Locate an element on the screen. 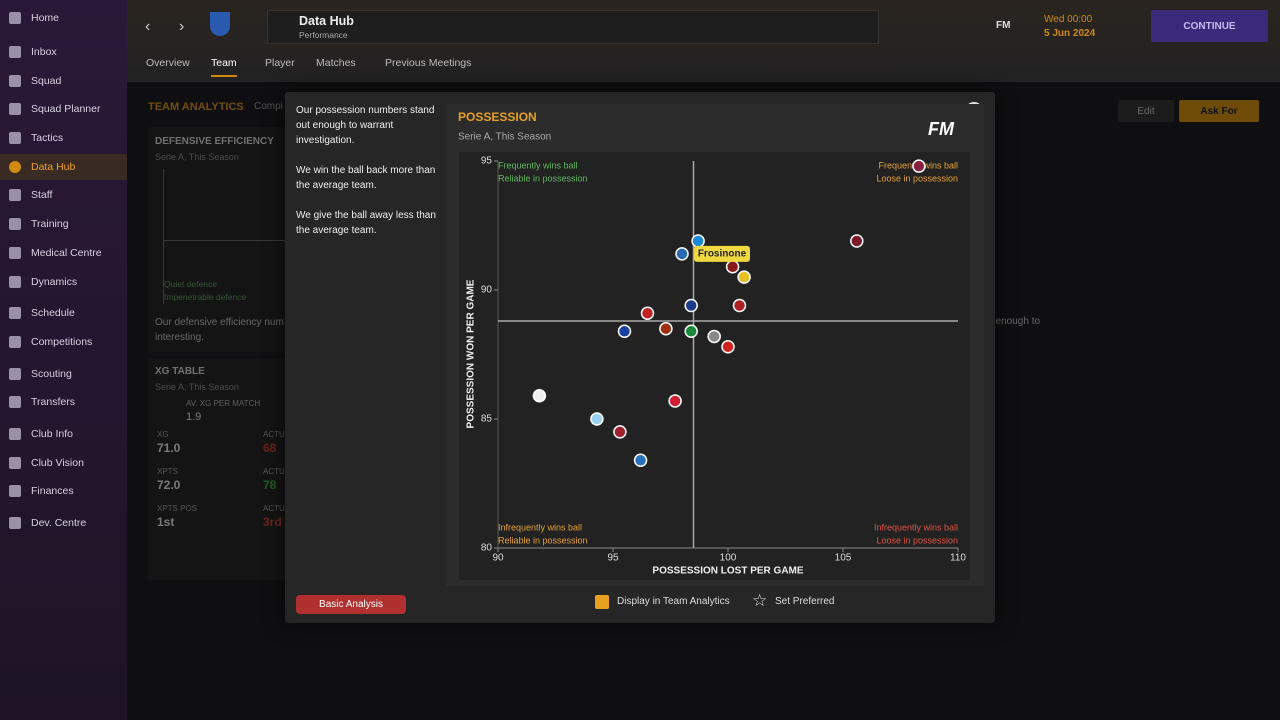 The width and height of the screenshot is (1280, 720). nav-label: Squad Planner is located at coordinates (66, 109).